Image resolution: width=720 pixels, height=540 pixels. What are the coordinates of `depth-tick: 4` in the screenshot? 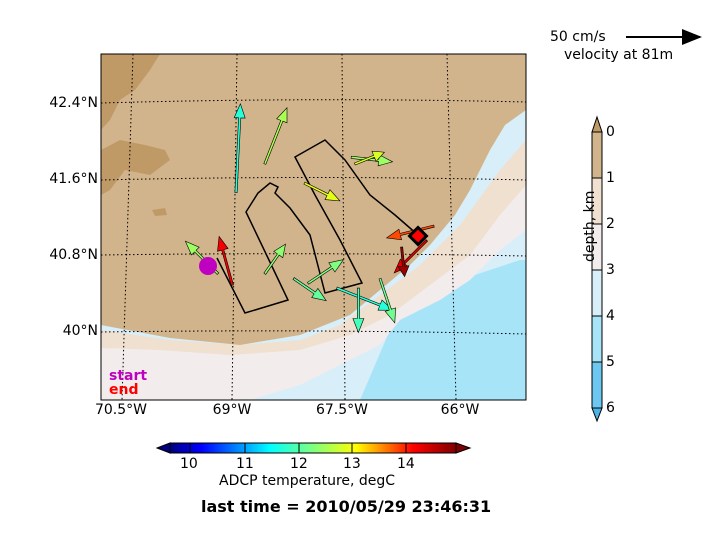 It's located at (610, 316).